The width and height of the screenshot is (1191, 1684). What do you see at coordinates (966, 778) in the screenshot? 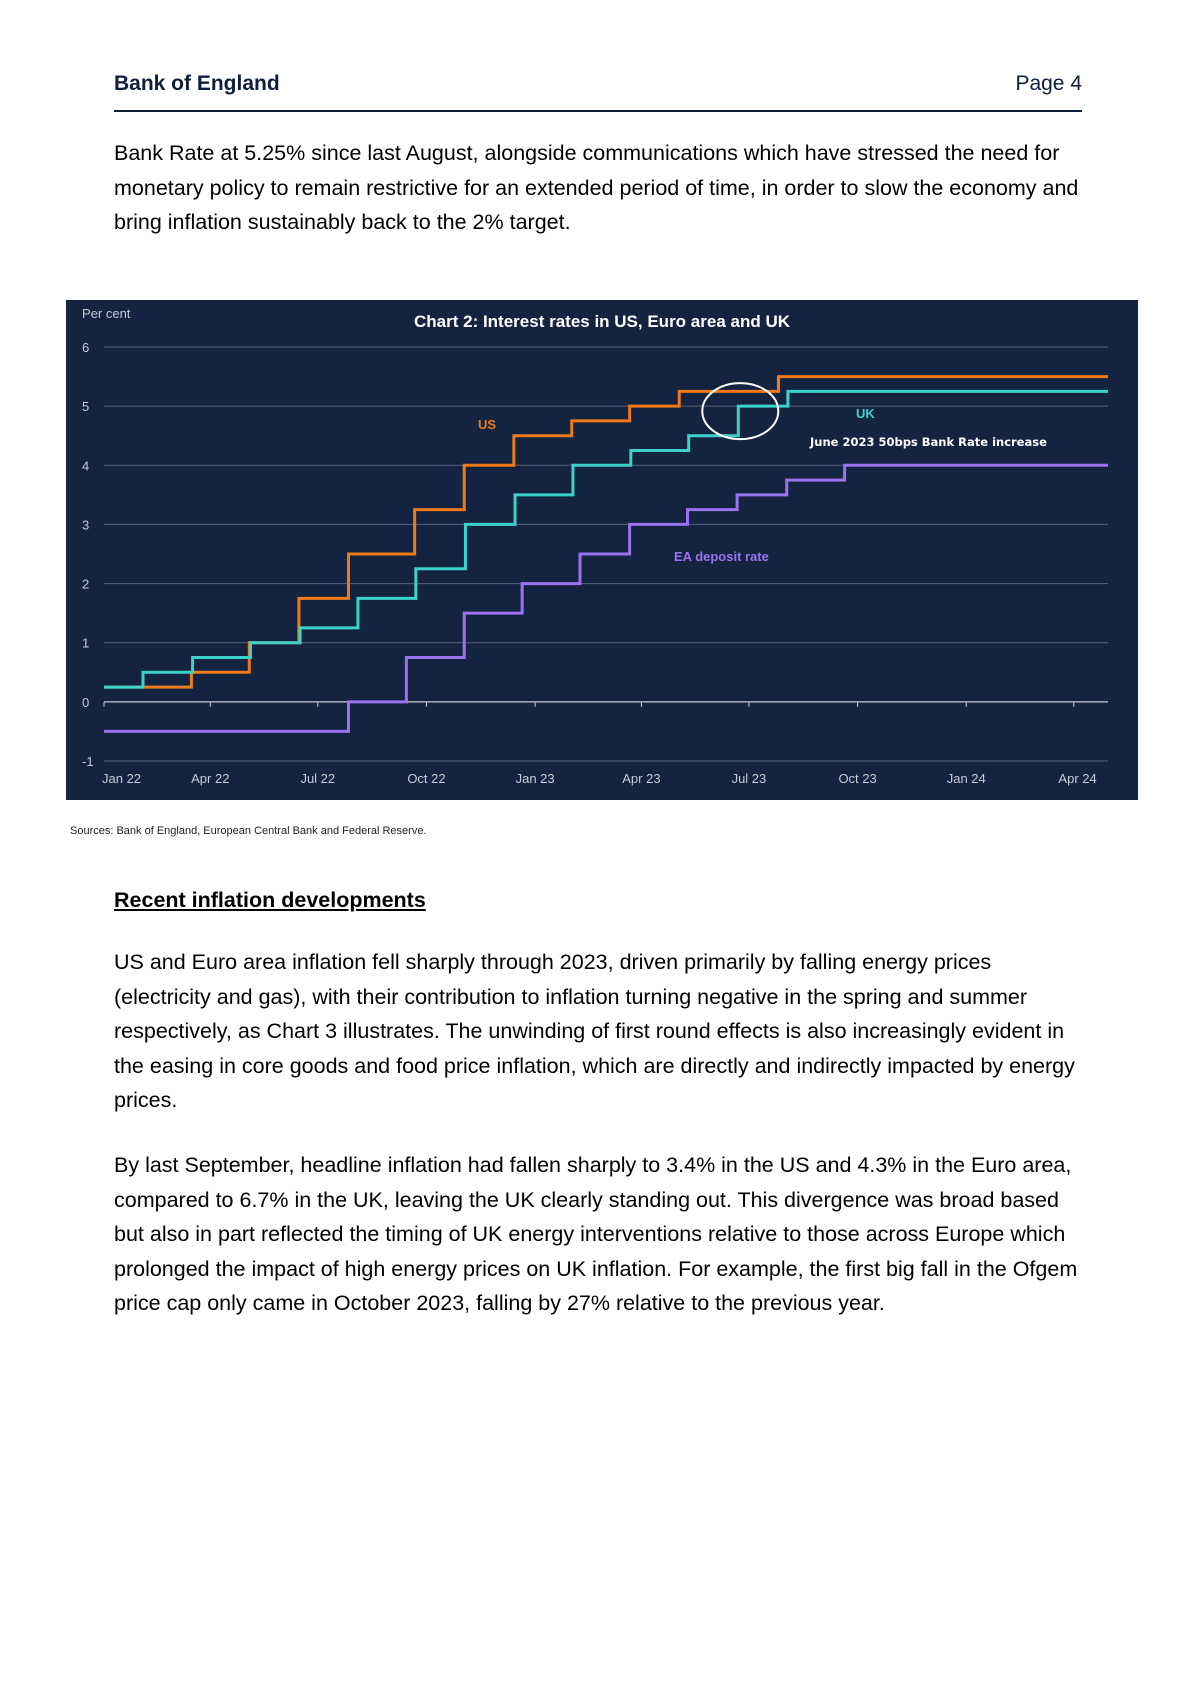
I see `x-tick-label: Jan 24` at bounding box center [966, 778].